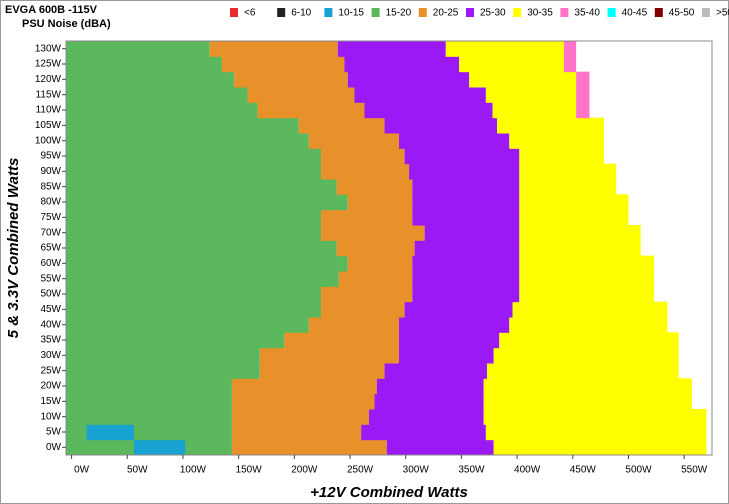 The height and width of the screenshot is (504, 729). Describe the element at coordinates (527, 470) in the screenshot. I see `x-tick-label: 400W` at that location.